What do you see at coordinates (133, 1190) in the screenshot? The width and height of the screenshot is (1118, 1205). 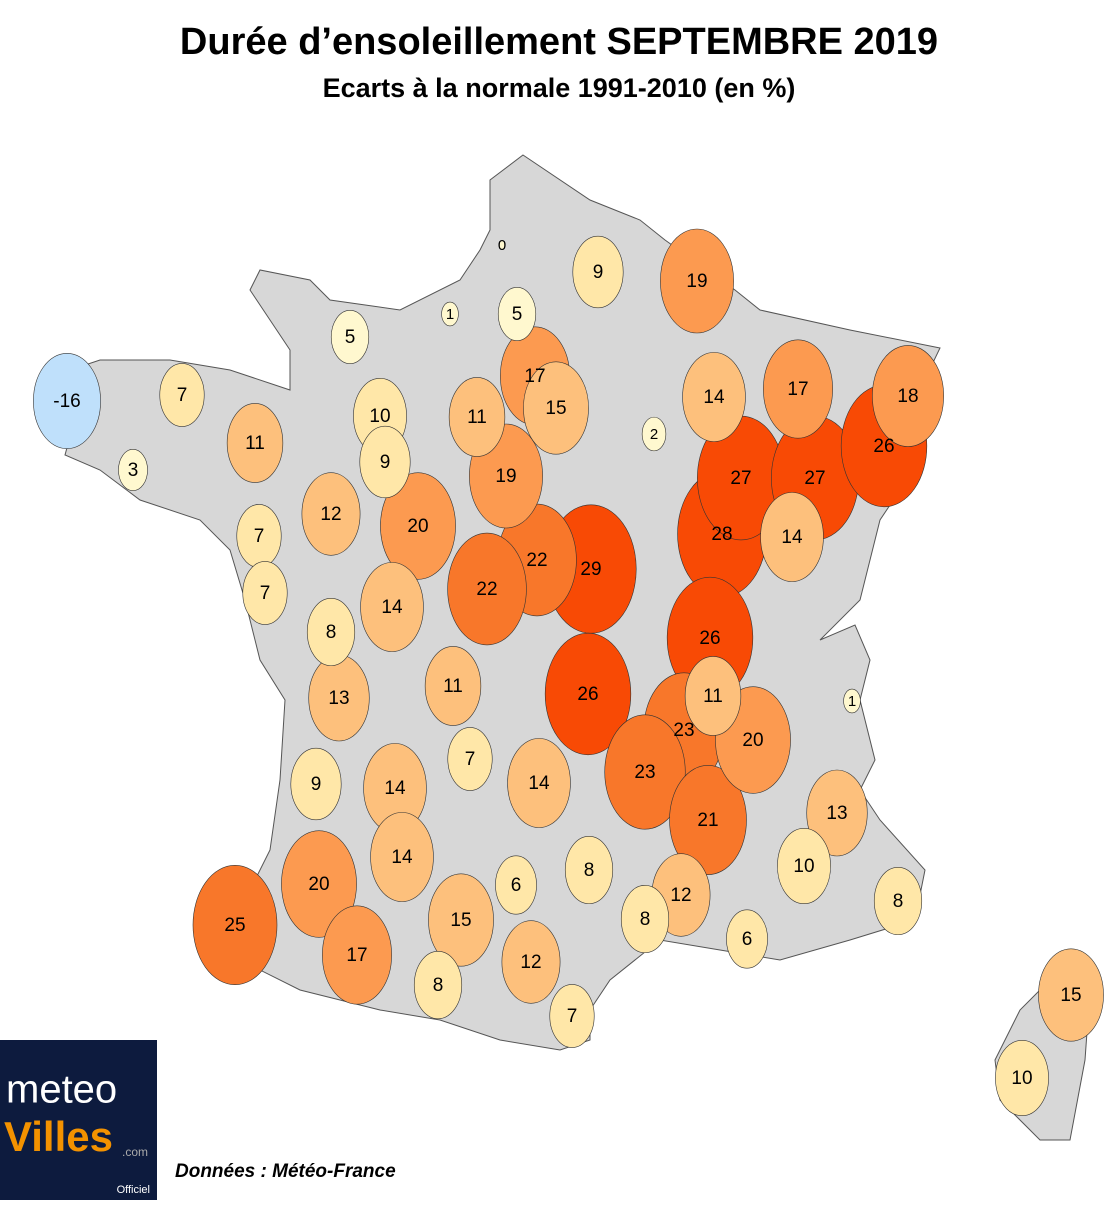 I see `logo-tag: Officiel` at bounding box center [133, 1190].